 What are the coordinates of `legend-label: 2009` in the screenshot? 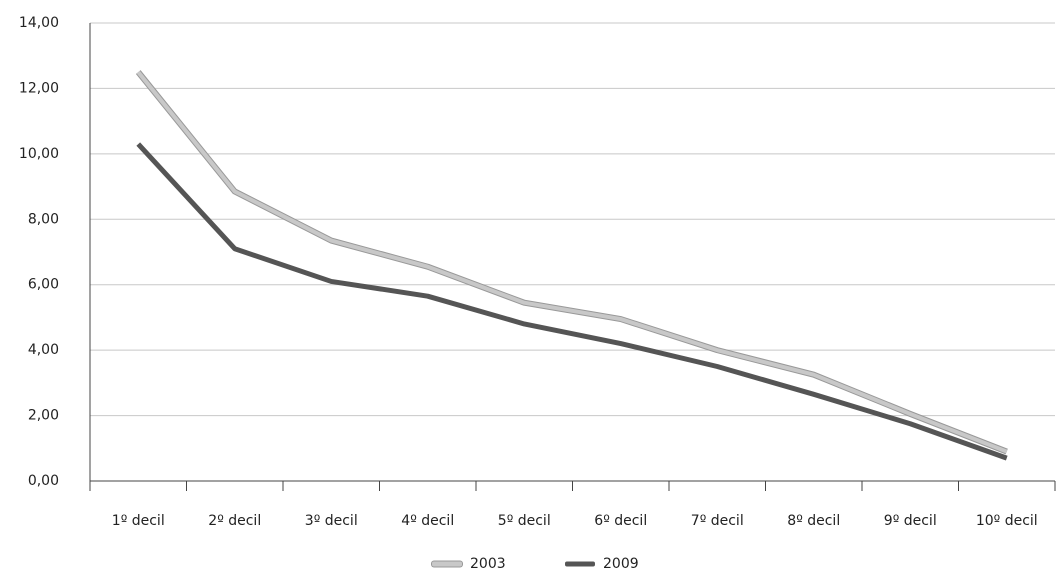 It's located at (621, 564).